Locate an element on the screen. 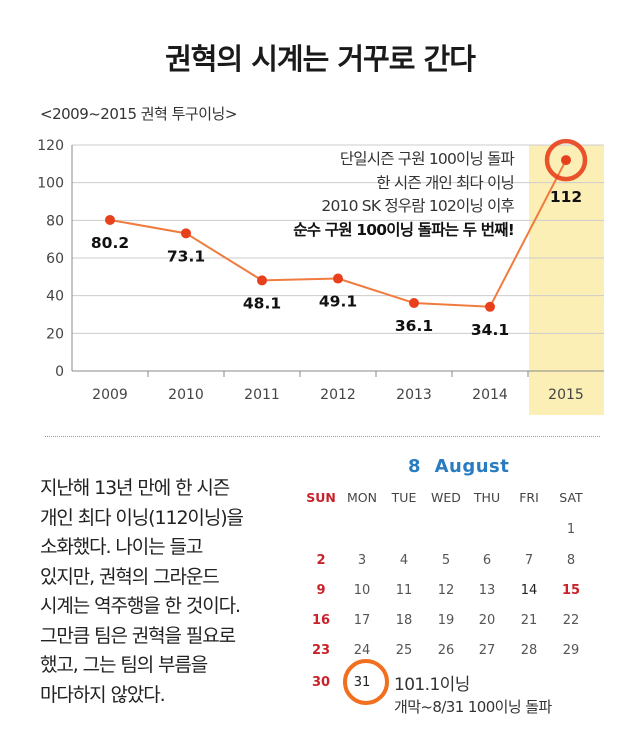  highlight-ring is located at coordinates (566, 160).